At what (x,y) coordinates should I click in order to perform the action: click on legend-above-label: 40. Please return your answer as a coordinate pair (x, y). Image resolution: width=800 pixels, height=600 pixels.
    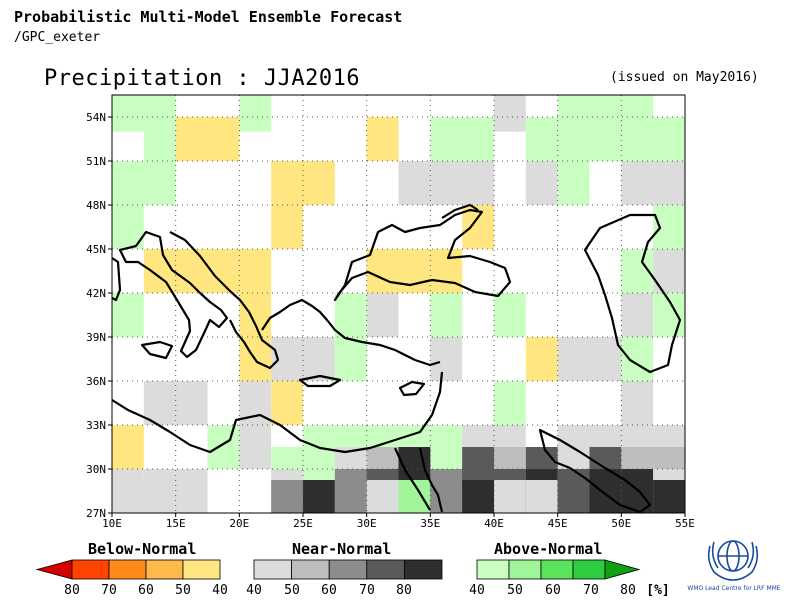
    Looking at the image, I should click on (477, 590).